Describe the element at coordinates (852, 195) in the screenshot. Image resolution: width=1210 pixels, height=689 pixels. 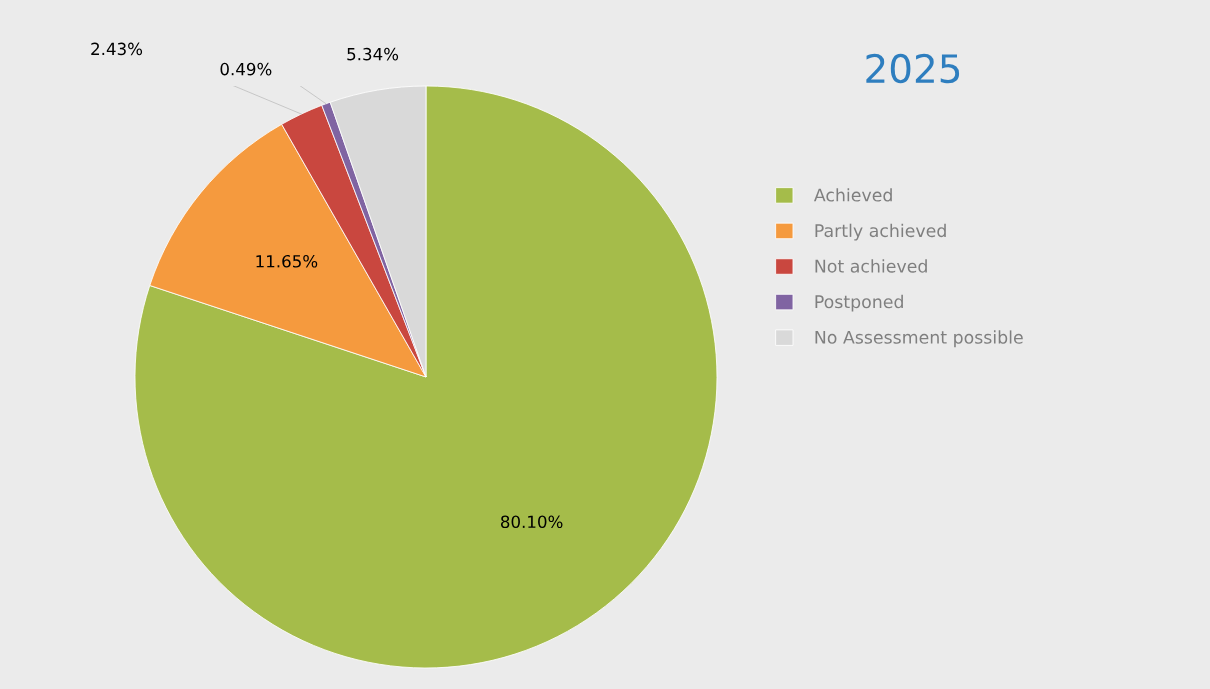
I see `legend-label: Achieved` at that location.